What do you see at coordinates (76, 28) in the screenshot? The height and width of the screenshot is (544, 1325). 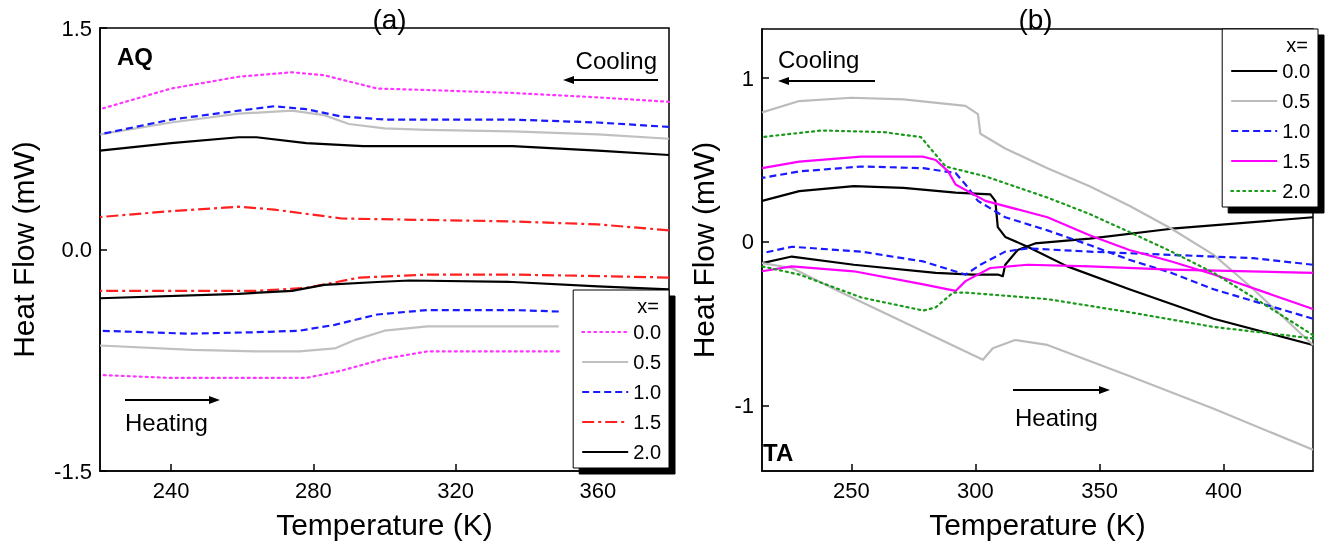 I see `y-tick-label: 1.5` at bounding box center [76, 28].